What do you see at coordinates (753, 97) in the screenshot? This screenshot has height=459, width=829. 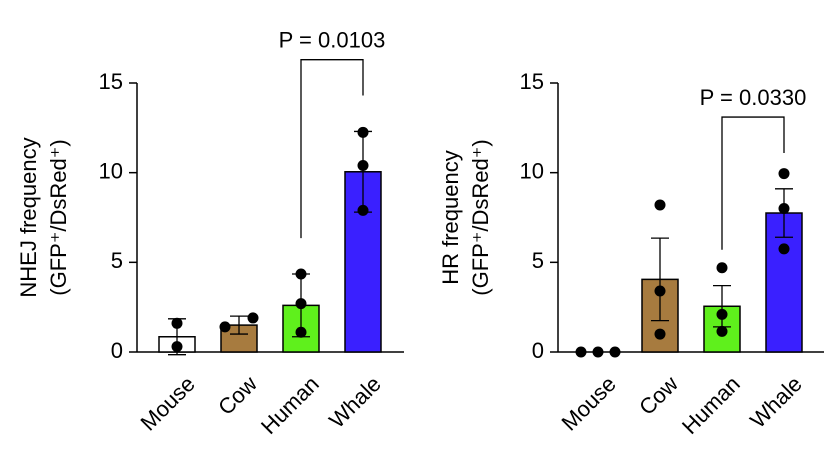 I see `p-value-label: P = 0.0330` at bounding box center [753, 97].